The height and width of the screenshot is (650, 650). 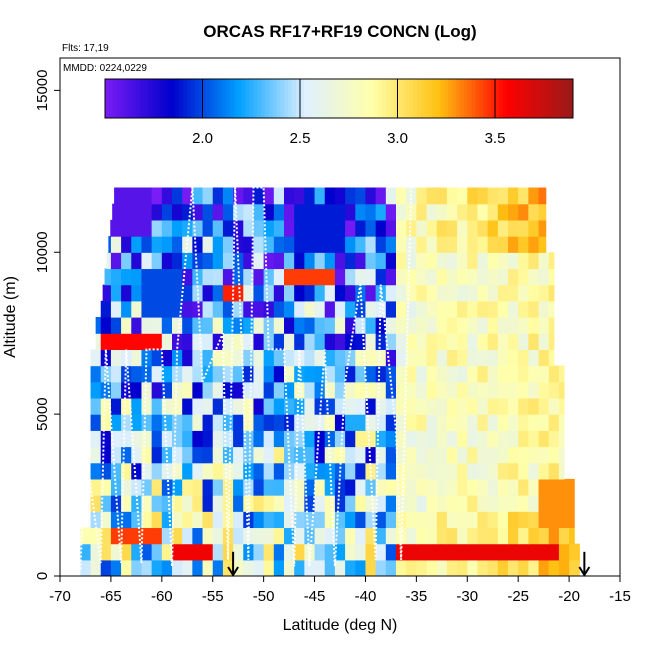 What do you see at coordinates (366, 596) in the screenshot?
I see `x-tick-label: -40` at bounding box center [366, 596].